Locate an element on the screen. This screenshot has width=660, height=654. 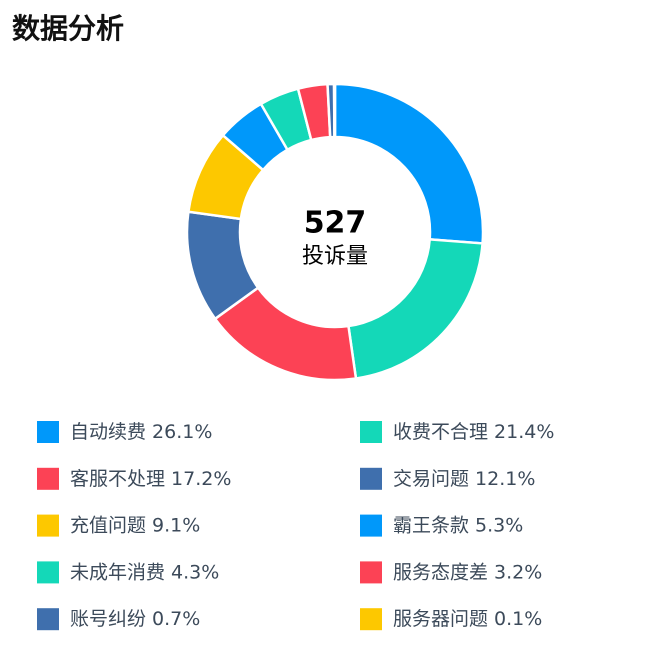
legend-label: 充值问题 9.1% is located at coordinates (135, 525).